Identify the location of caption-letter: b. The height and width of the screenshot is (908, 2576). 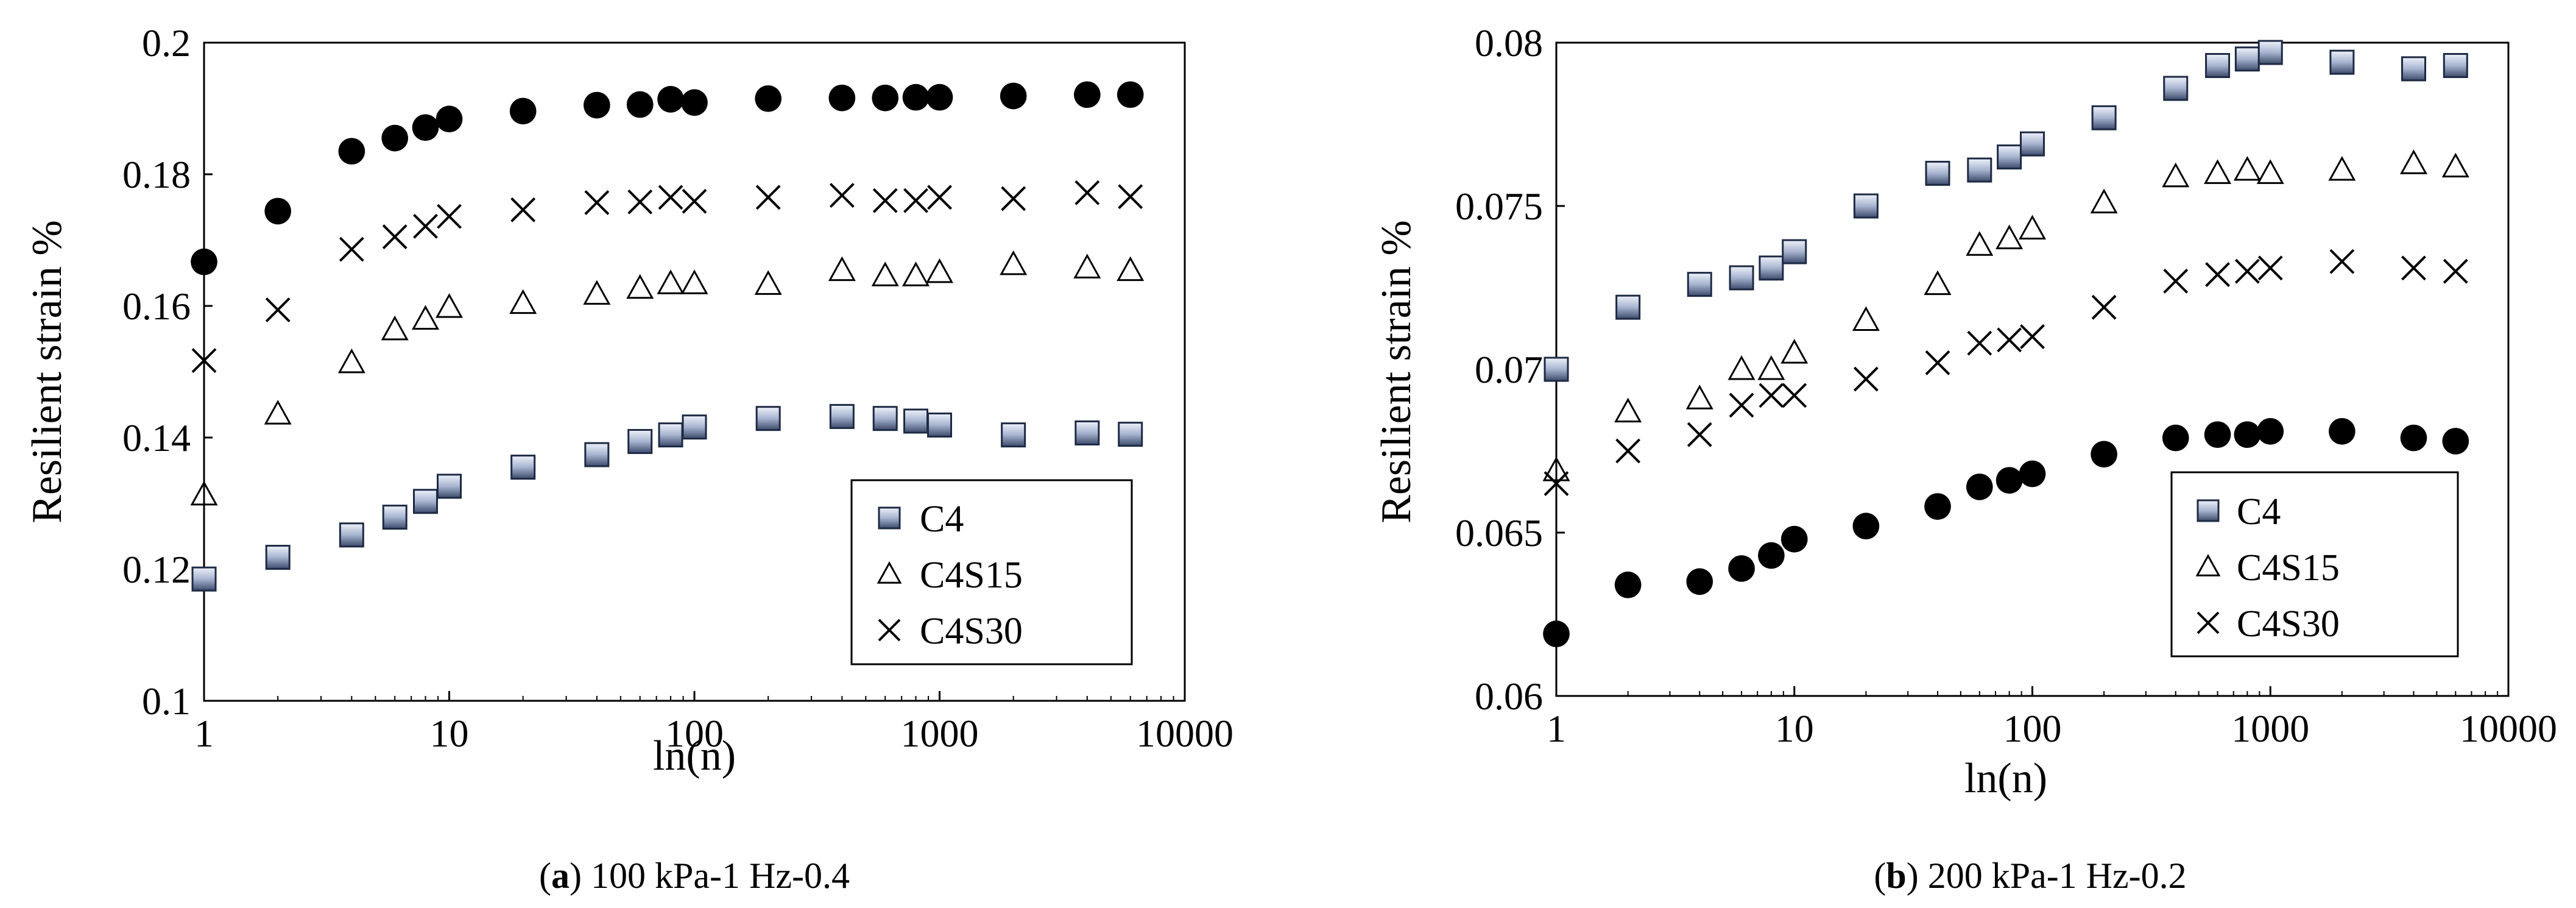
(1896, 876).